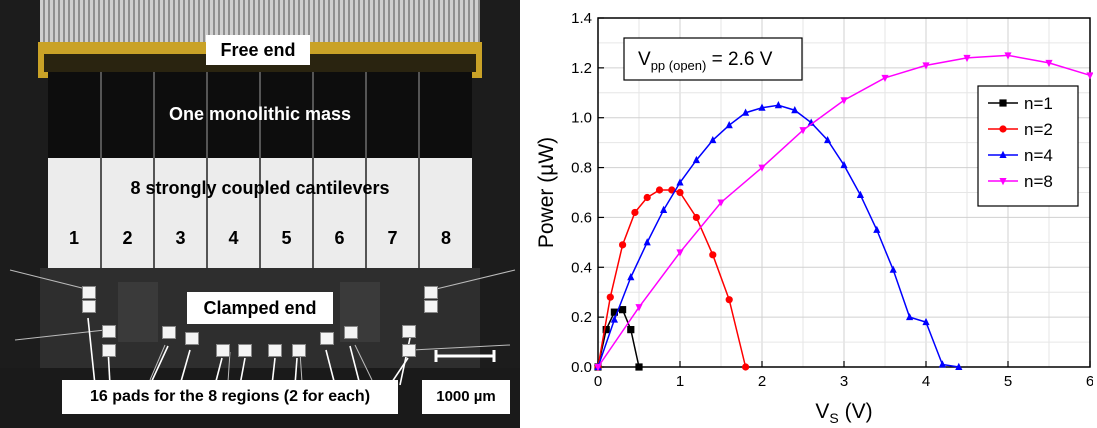 Image resolution: width=1097 pixels, height=428 pixels. I want to click on clamped-end-label: Clamped end, so click(260, 308).